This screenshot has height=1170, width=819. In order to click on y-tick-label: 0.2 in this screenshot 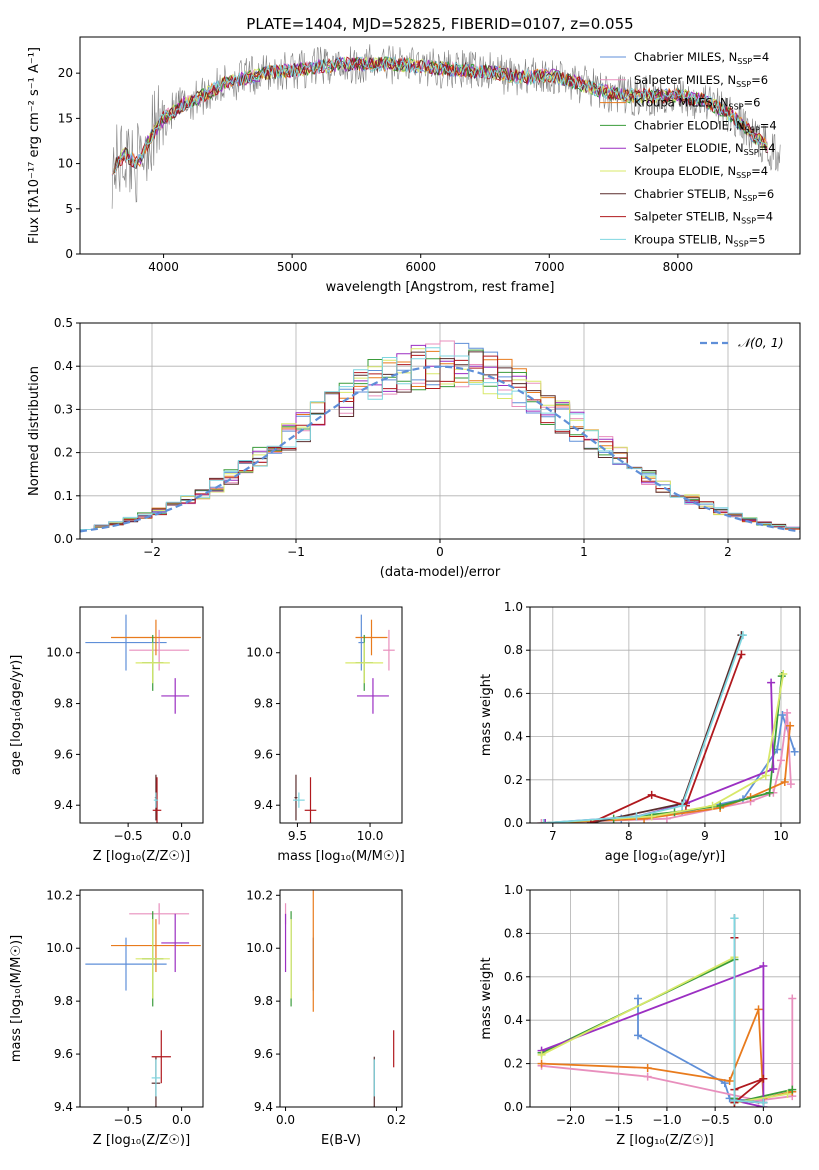, I will do `click(513, 780)`.